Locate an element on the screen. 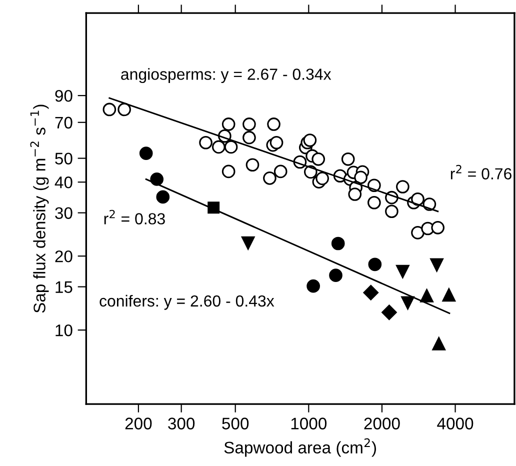 The width and height of the screenshot is (516, 466). y-tick-label: 15 is located at coordinates (64, 287).